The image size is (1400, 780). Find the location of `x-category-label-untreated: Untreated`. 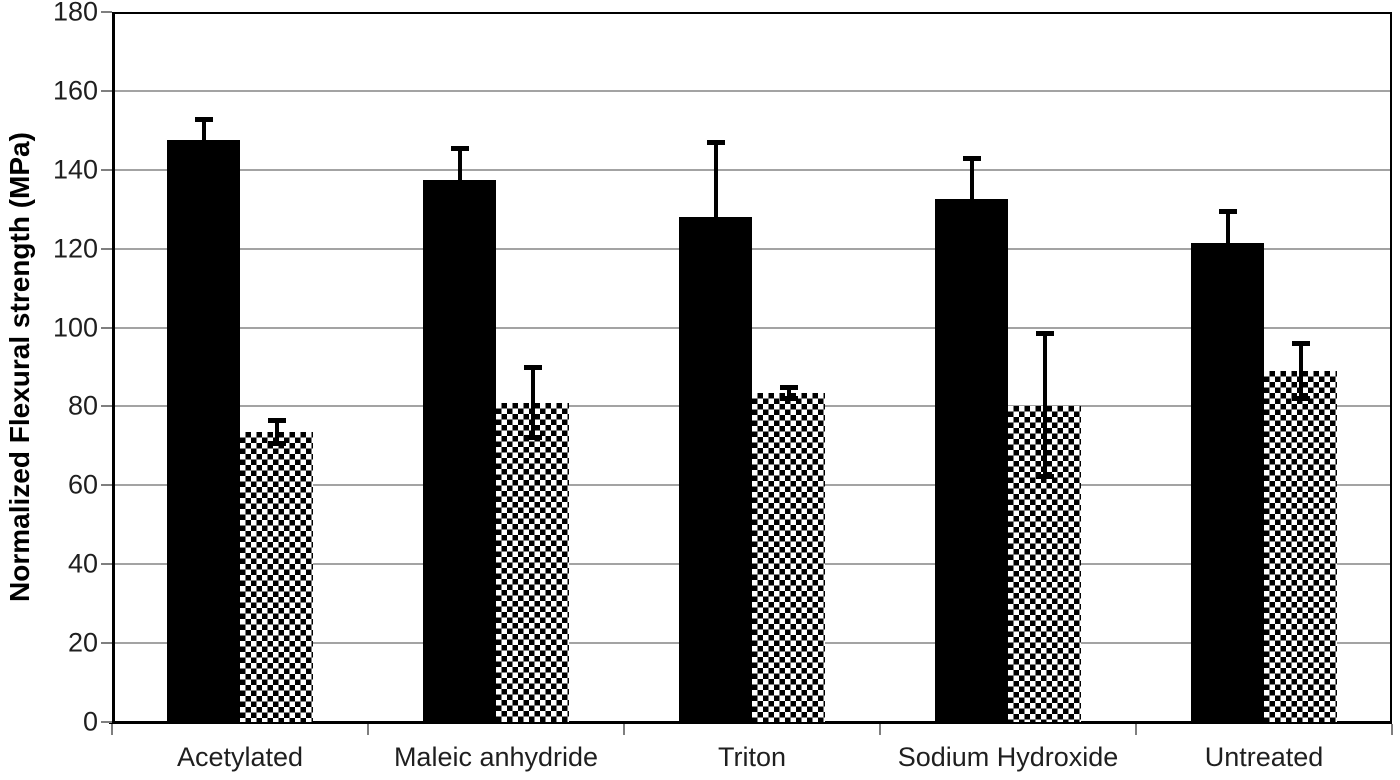

x-category-label-untreated: Untreated is located at coordinates (1264, 757).